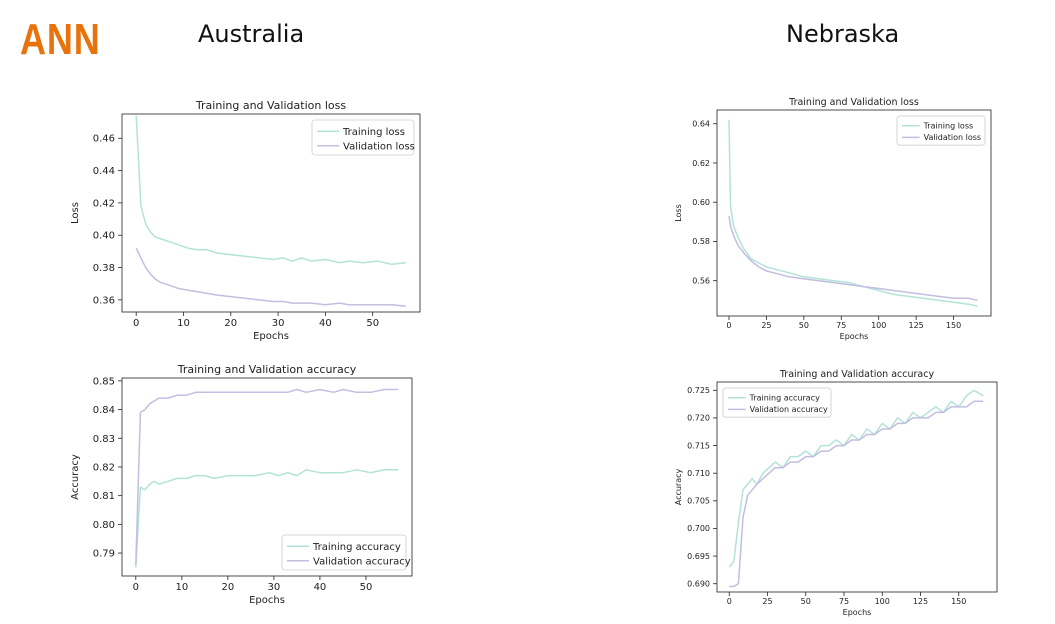 The height and width of the screenshot is (624, 1055). What do you see at coordinates (251, 34) in the screenshot?
I see `australia-heading: Australia` at bounding box center [251, 34].